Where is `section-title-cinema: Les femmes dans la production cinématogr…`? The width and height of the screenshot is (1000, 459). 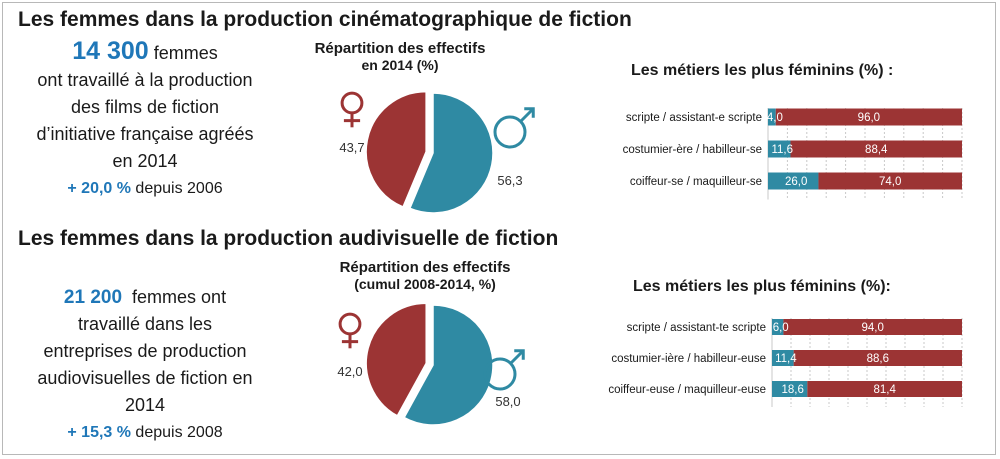
section-title-cinema: Les femmes dans la production cinématogr… is located at coordinates (325, 19).